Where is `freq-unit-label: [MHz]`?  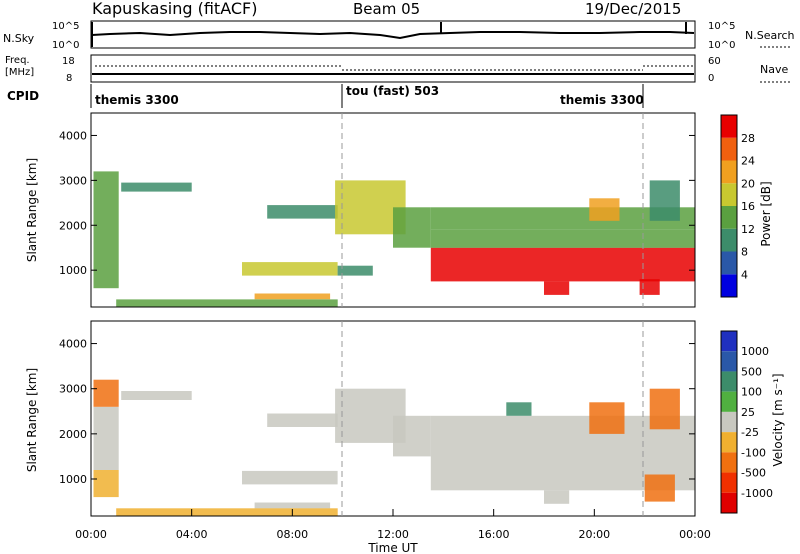 freq-unit-label: [MHz] is located at coordinates (19, 72).